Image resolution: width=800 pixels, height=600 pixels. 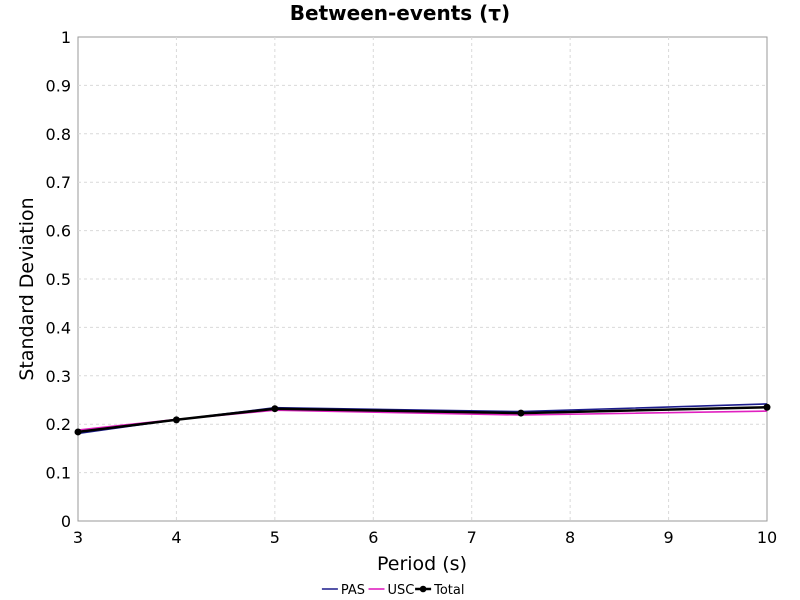 What do you see at coordinates (423, 589) in the screenshot?
I see `legend-marker-total` at bounding box center [423, 589].